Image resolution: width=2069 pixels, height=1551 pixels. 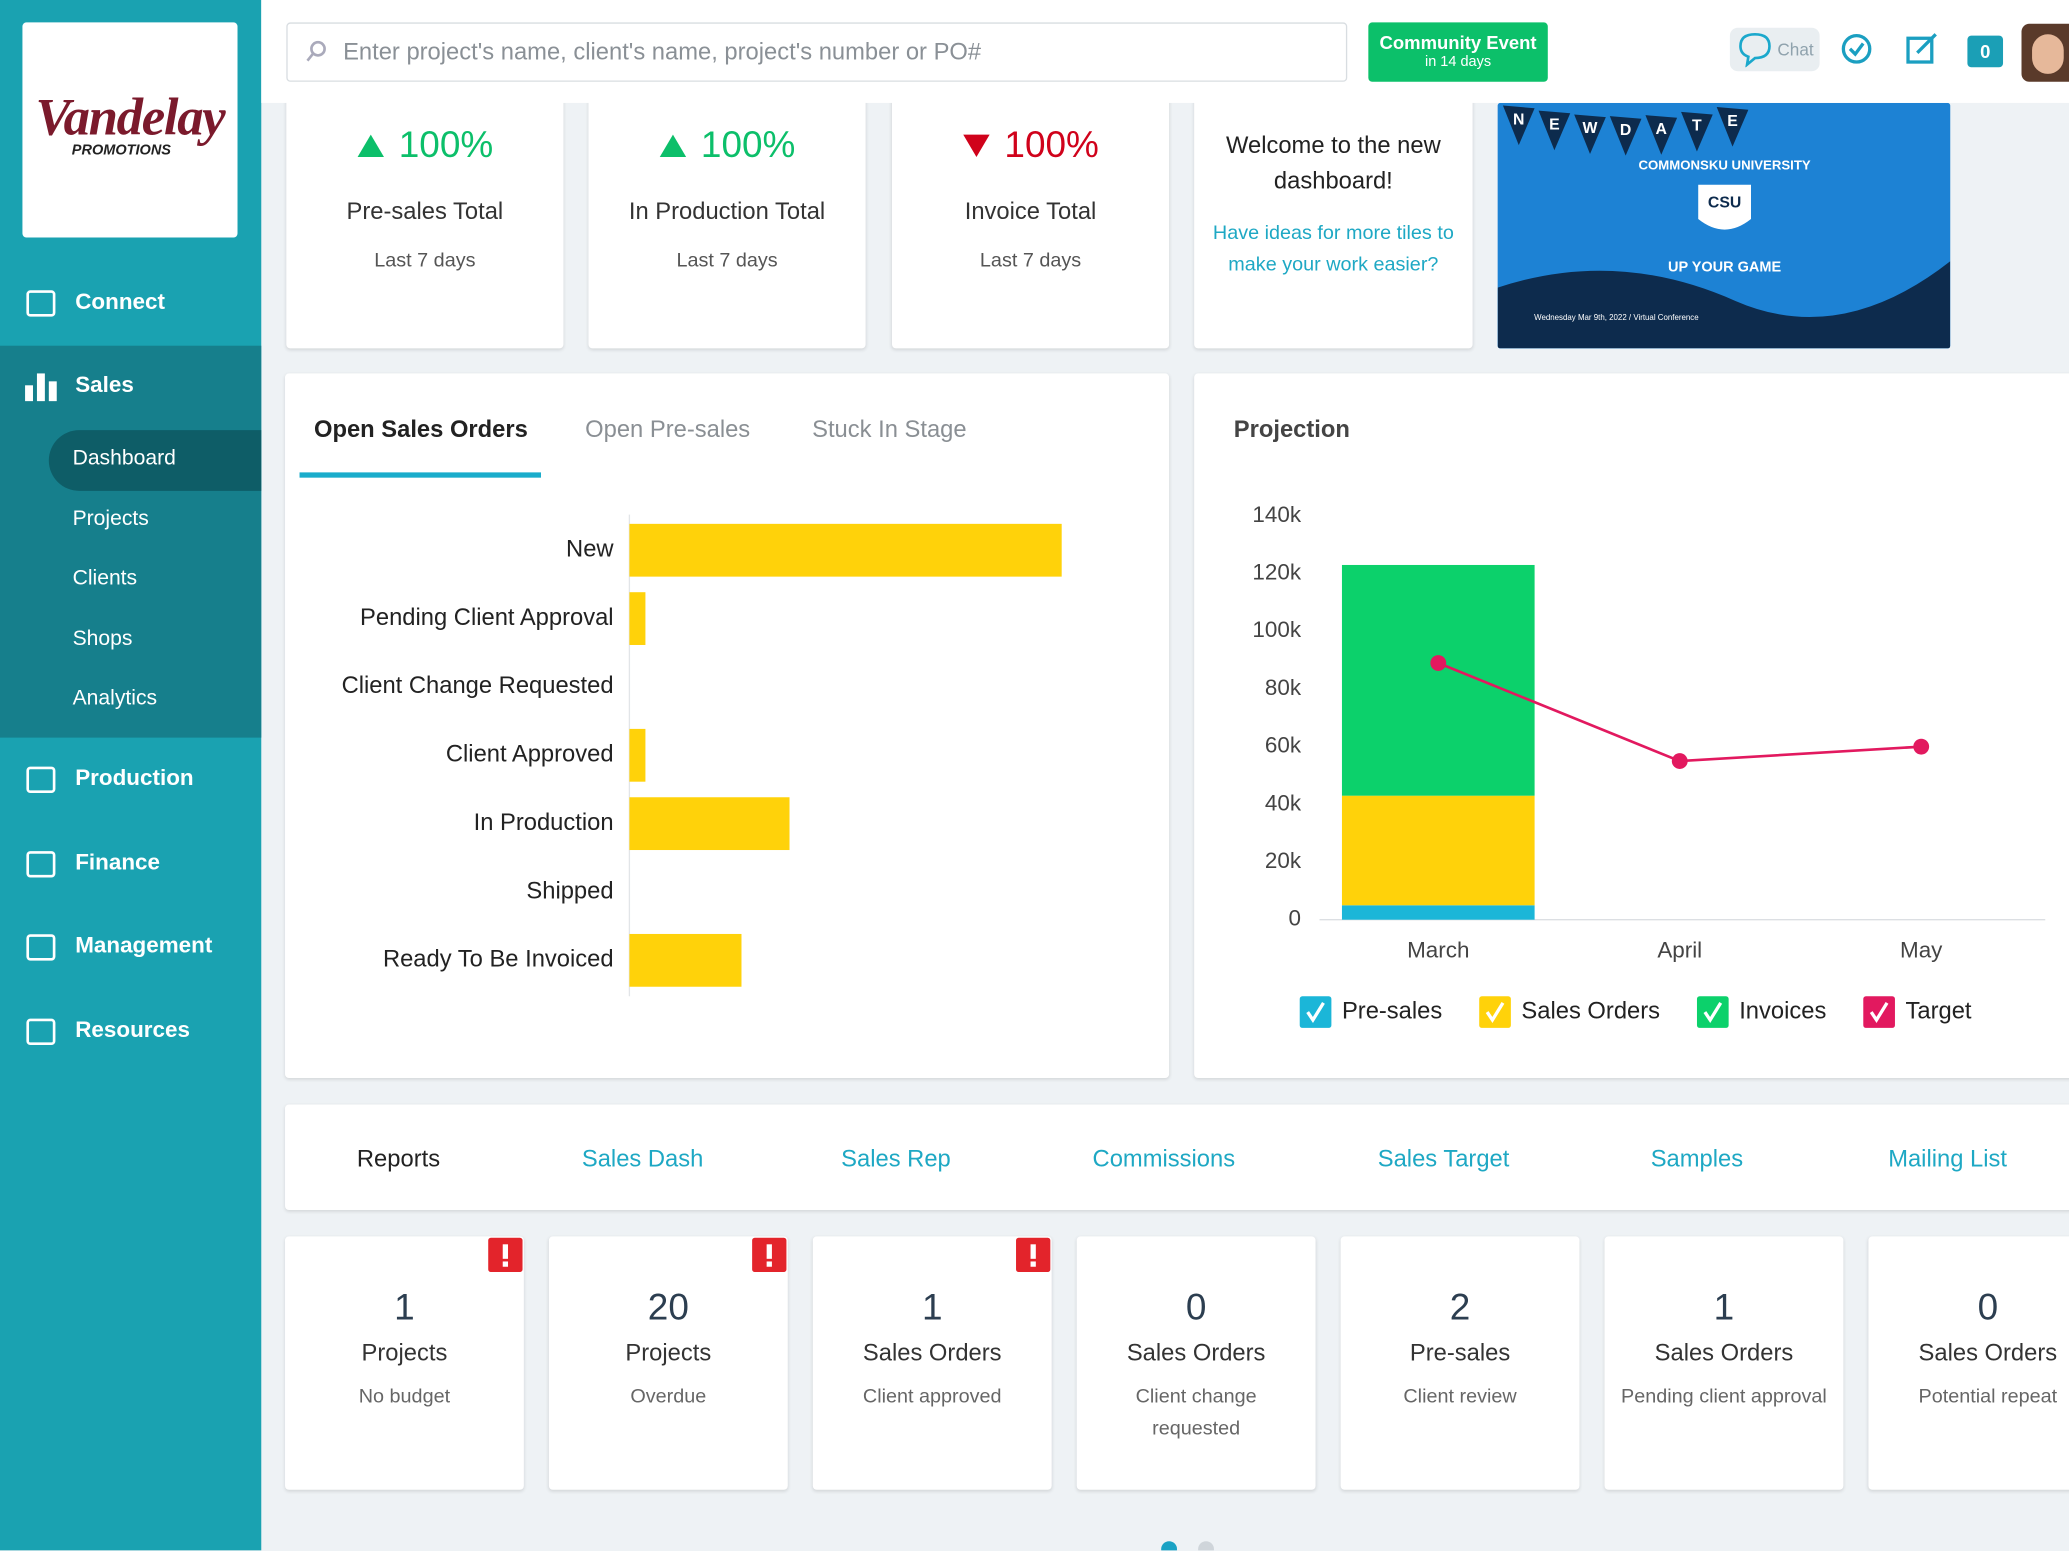 I want to click on summary-tile: 1 Projects No budget, so click(x=404, y=1363).